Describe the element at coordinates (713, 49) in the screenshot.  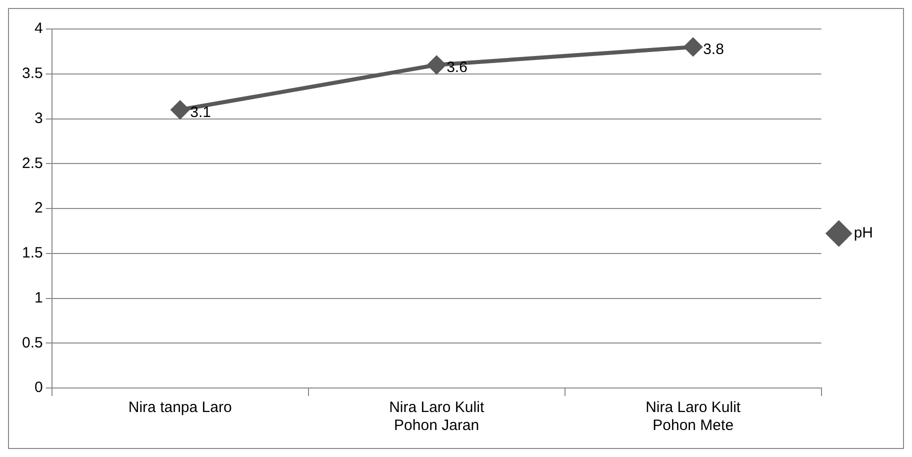
I see `data-label: 3.8` at that location.